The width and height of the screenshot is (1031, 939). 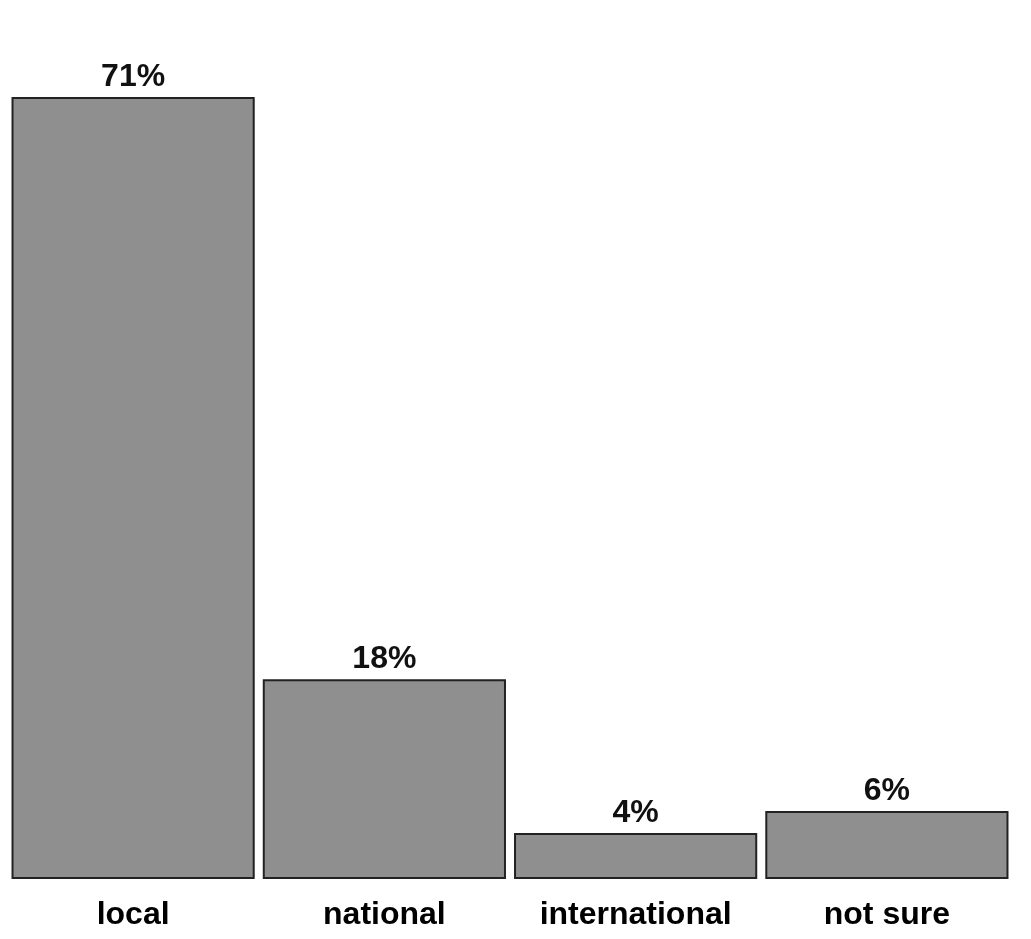 I want to click on x-tick-label: international, so click(x=635, y=912).